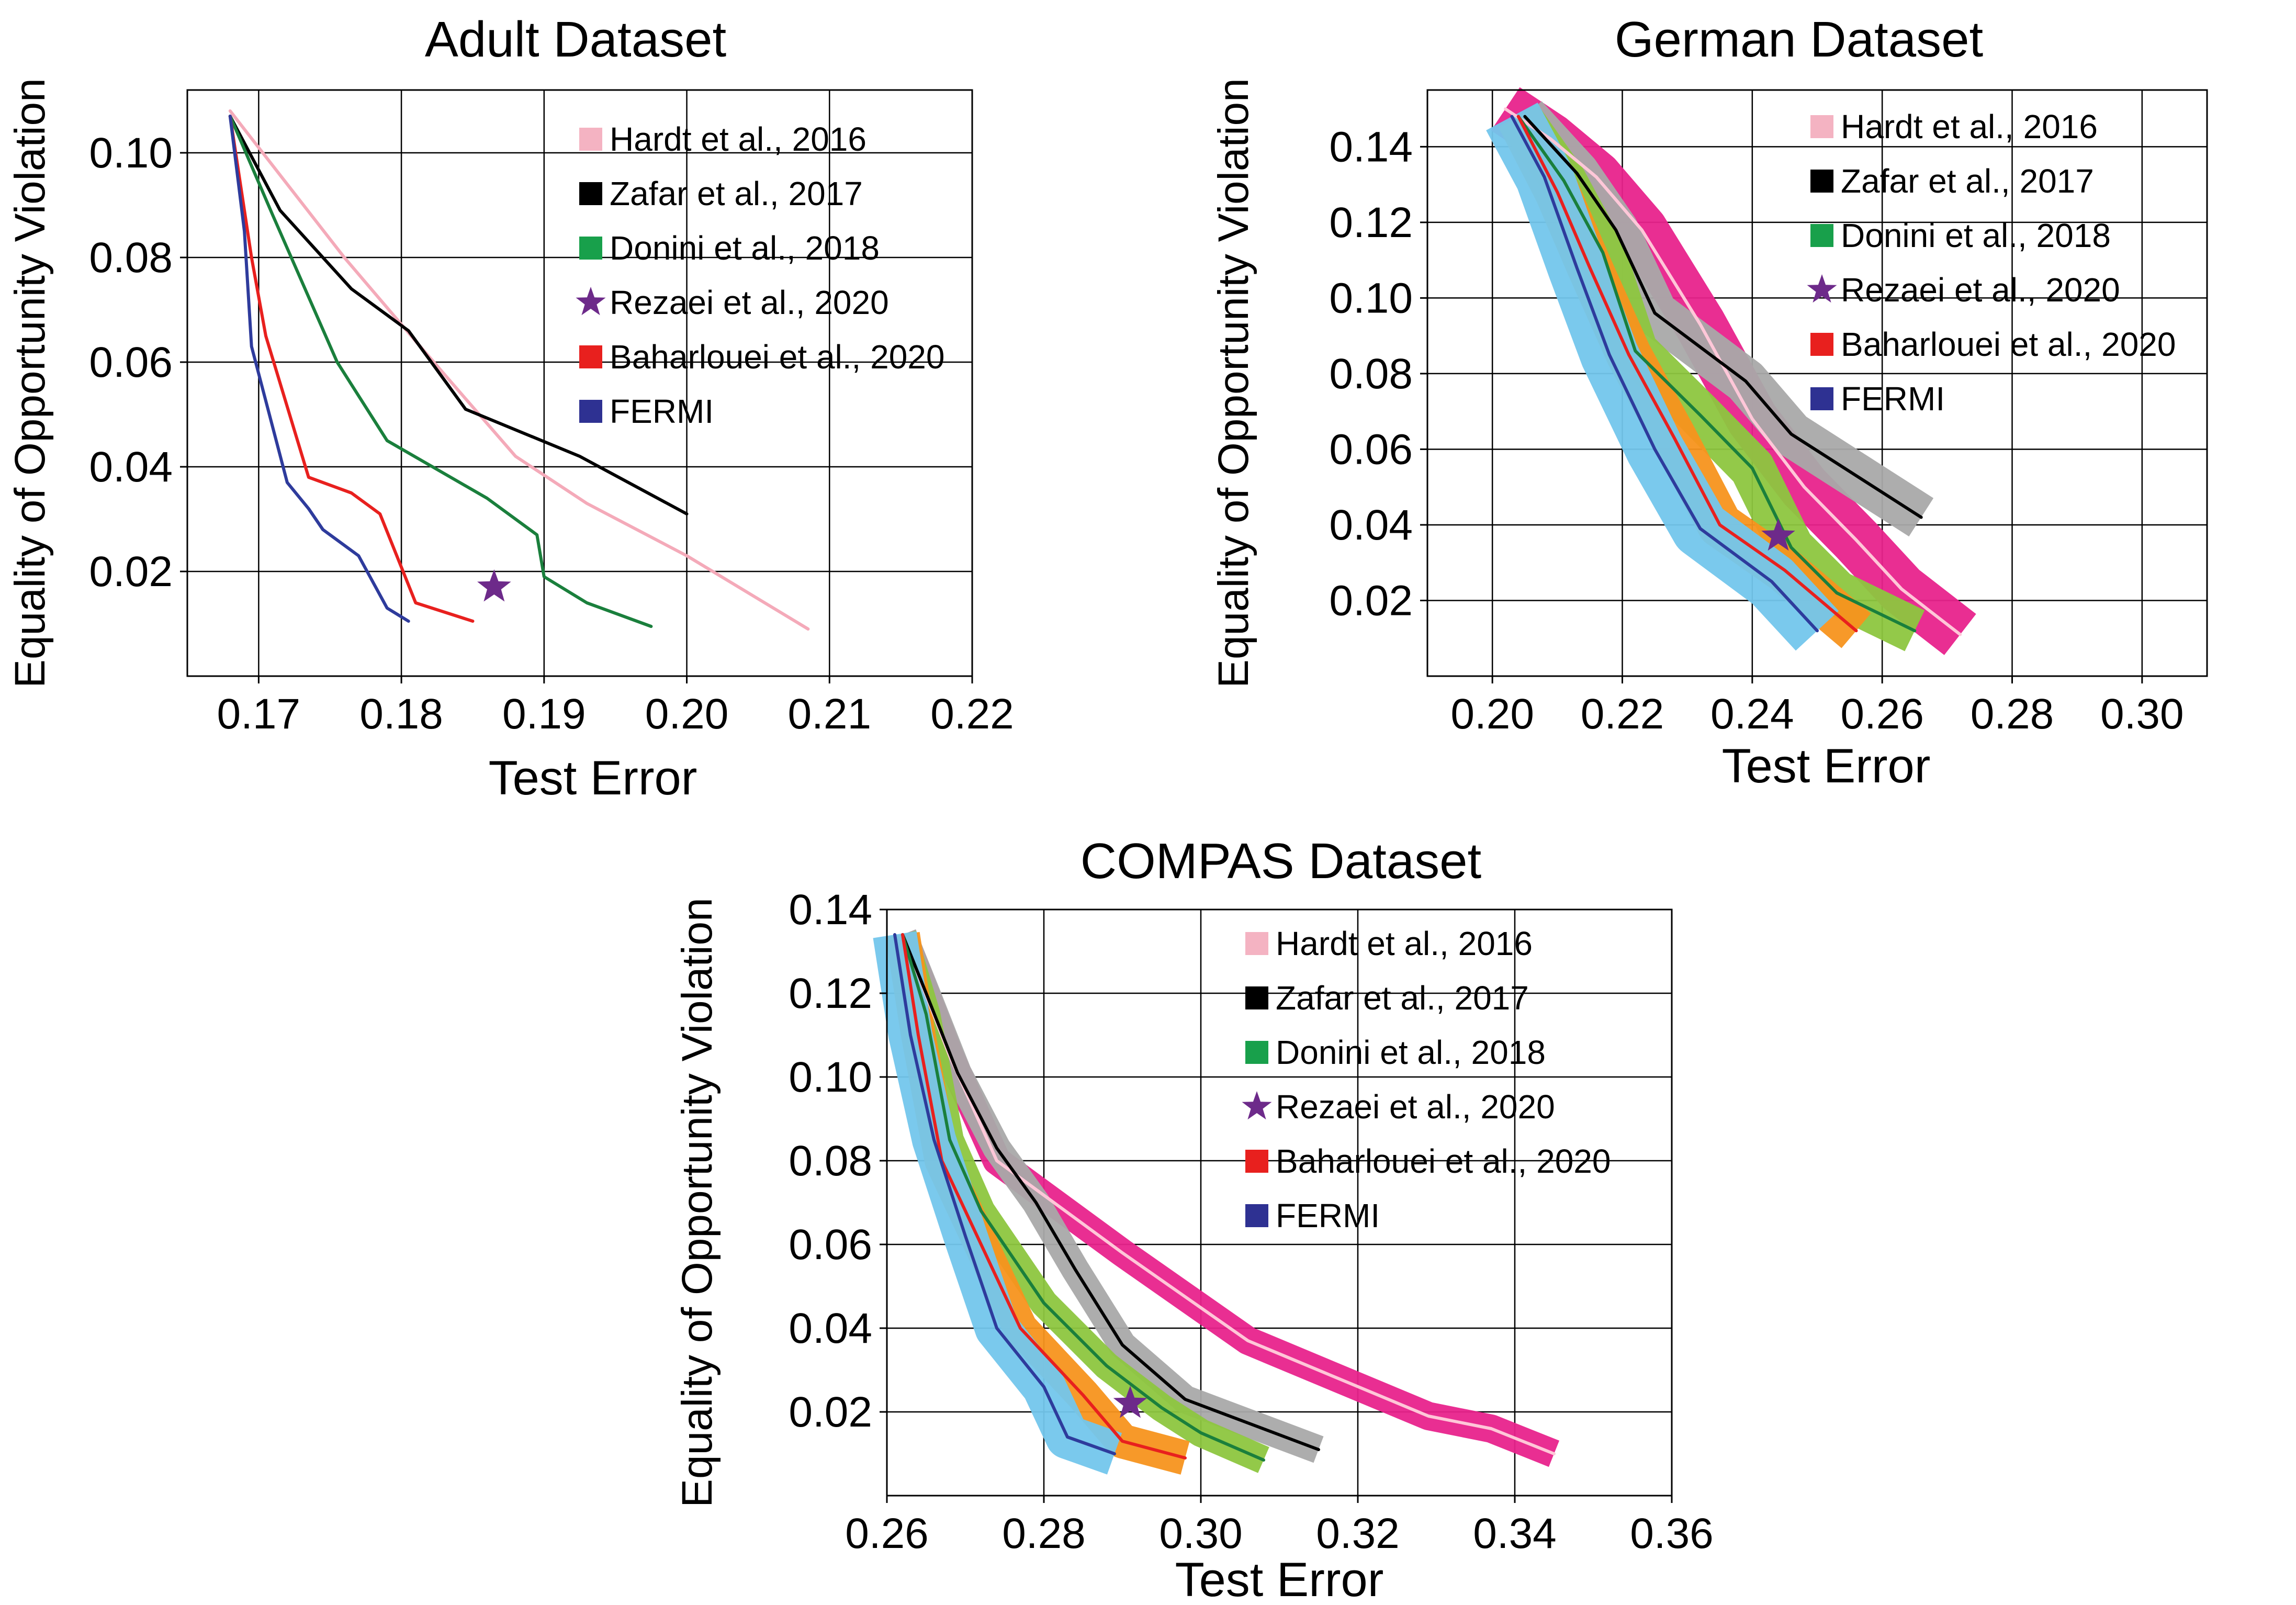 This screenshot has width=2296, height=1605. What do you see at coordinates (401, 714) in the screenshot?
I see `x-tick-label: 0.18` at bounding box center [401, 714].